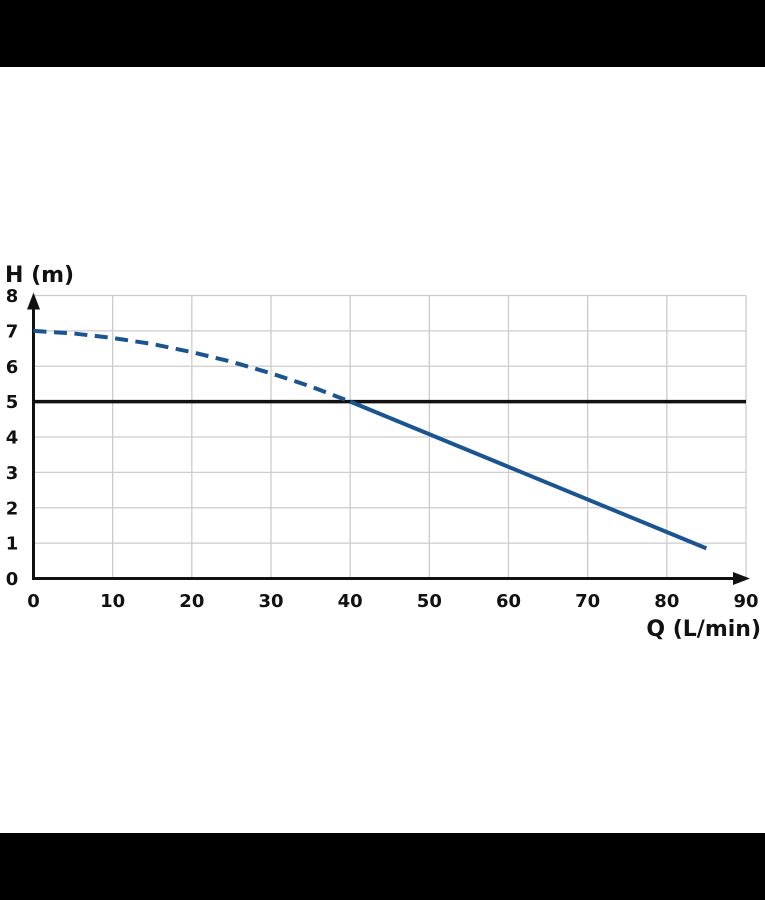 The height and width of the screenshot is (900, 765). What do you see at coordinates (12, 331) in the screenshot?
I see `y-tick-label-7: 7` at bounding box center [12, 331].